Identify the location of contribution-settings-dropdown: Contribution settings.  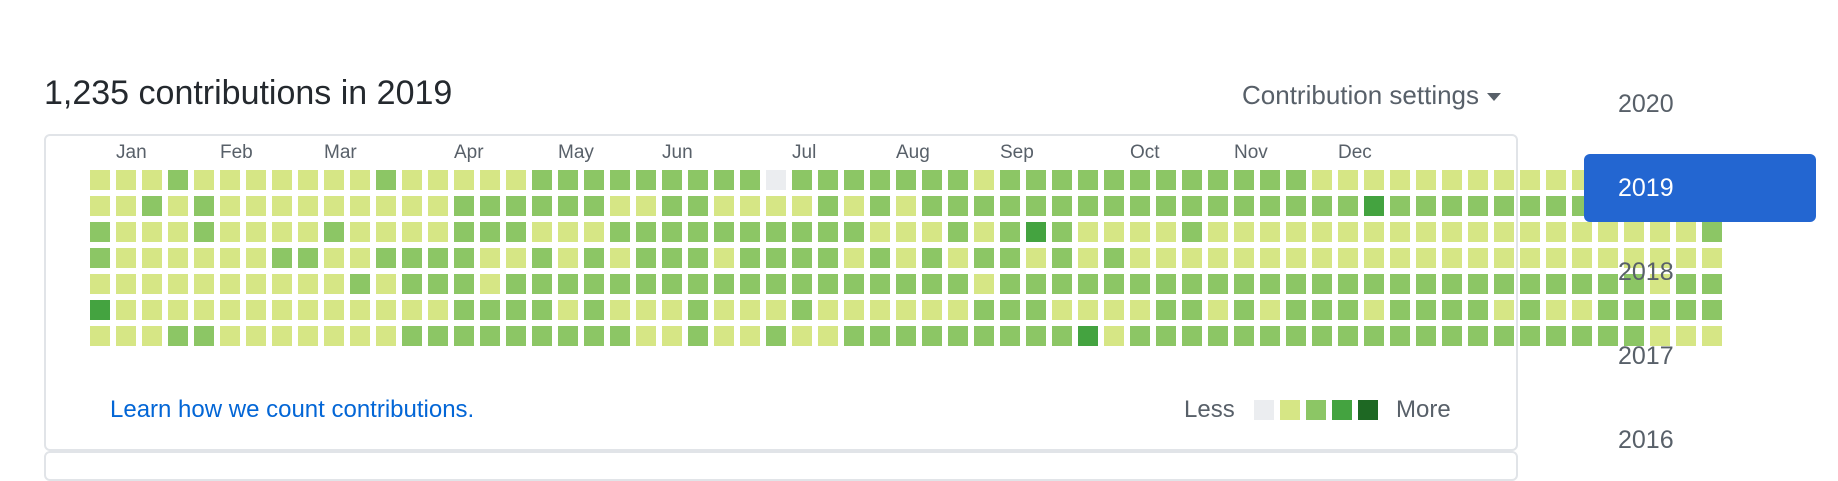
(1372, 95).